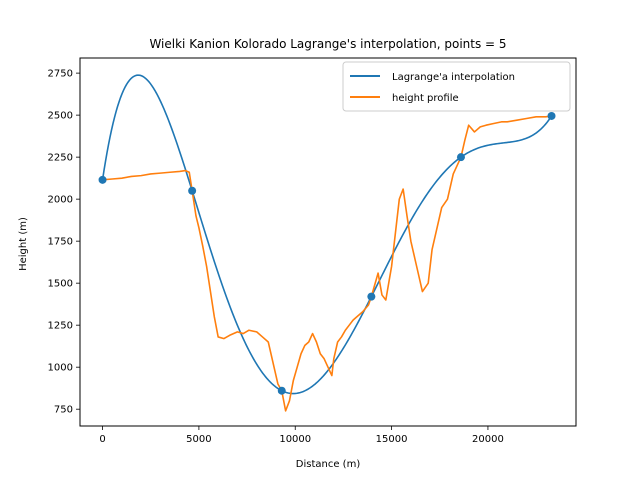 The width and height of the screenshot is (640, 484). Describe the element at coordinates (60, 326) in the screenshot. I see `y-tick-label: 1250` at that location.